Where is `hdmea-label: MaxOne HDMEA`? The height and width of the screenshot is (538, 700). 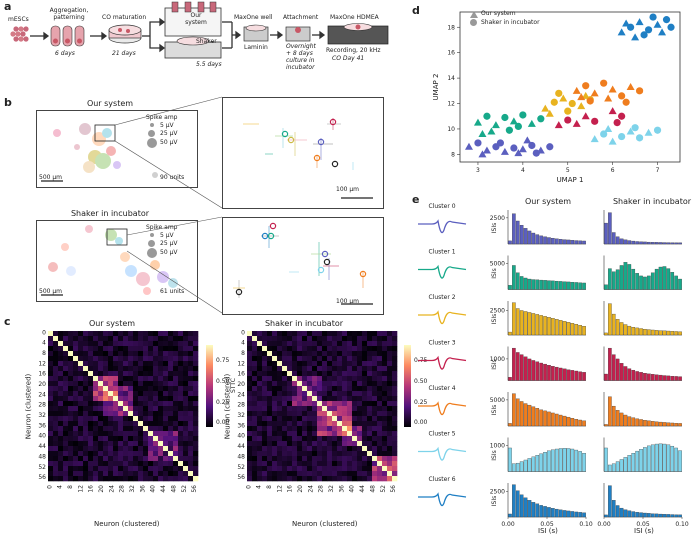
hdmea-label: MaxOne HDMEA is located at coordinates (354, 17).